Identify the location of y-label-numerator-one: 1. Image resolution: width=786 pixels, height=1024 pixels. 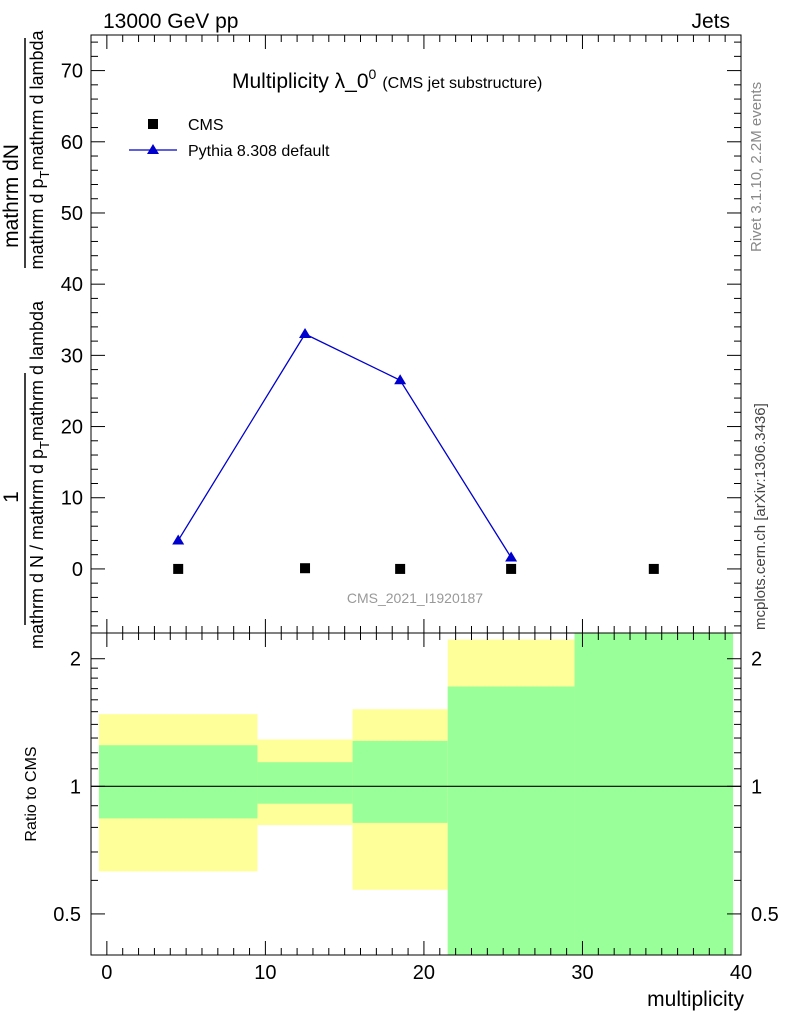
(11, 497).